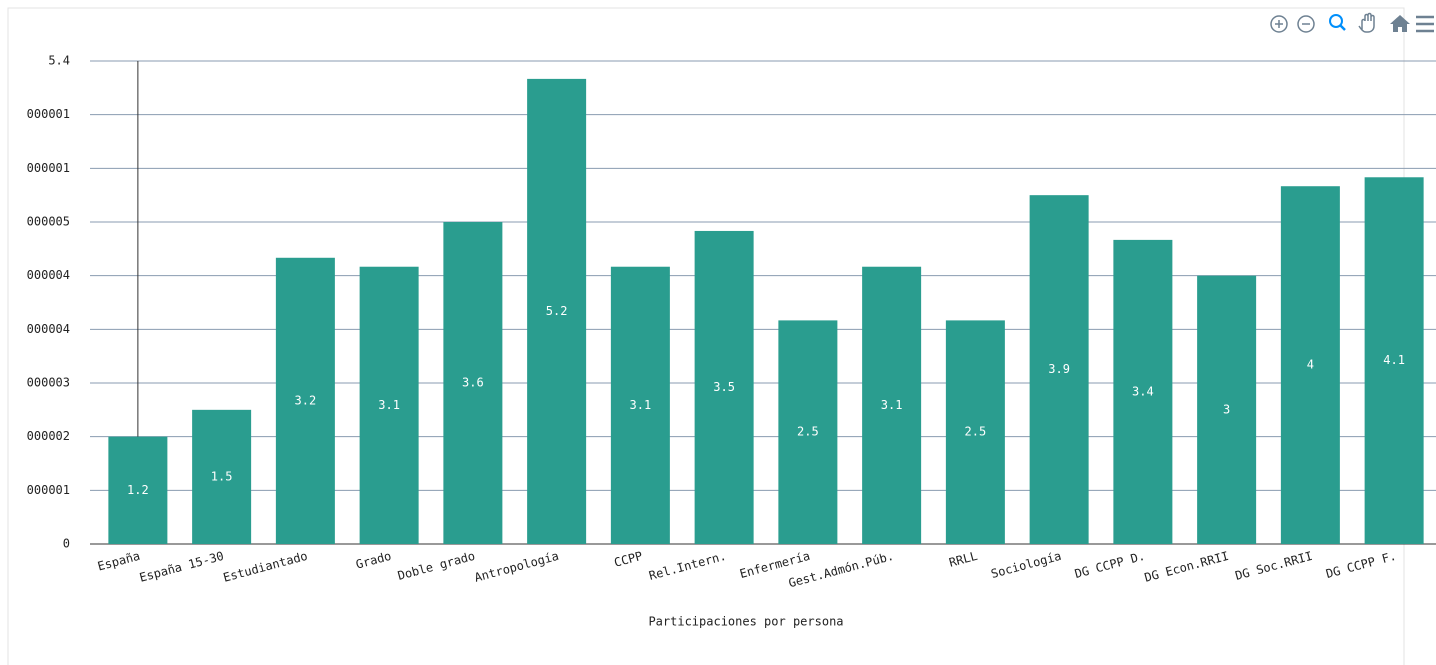  What do you see at coordinates (373, 560) in the screenshot?
I see `x-tick-label: Grado` at bounding box center [373, 560].